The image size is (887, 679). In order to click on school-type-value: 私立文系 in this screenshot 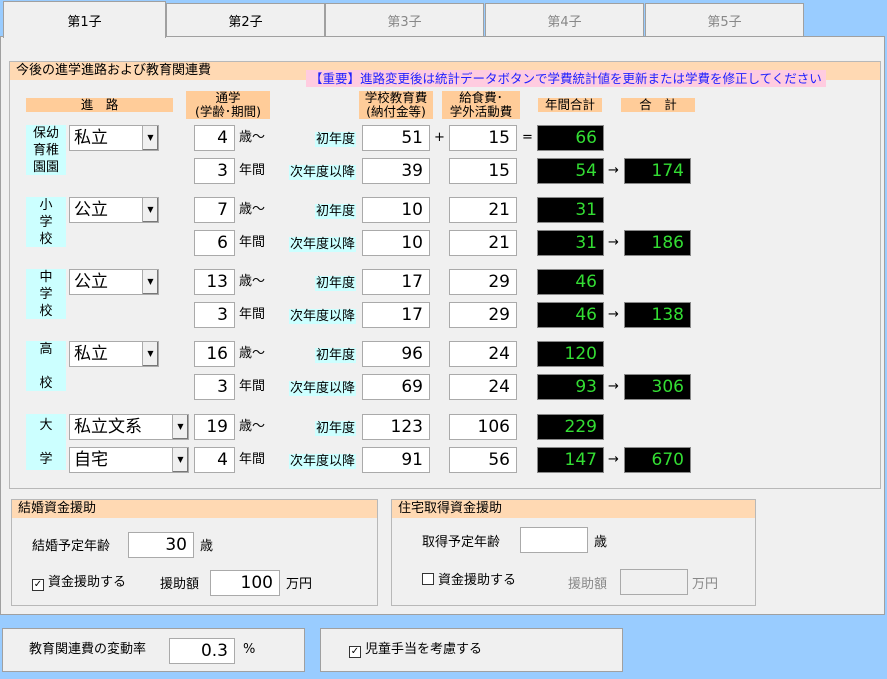, I will do `click(108, 427)`.